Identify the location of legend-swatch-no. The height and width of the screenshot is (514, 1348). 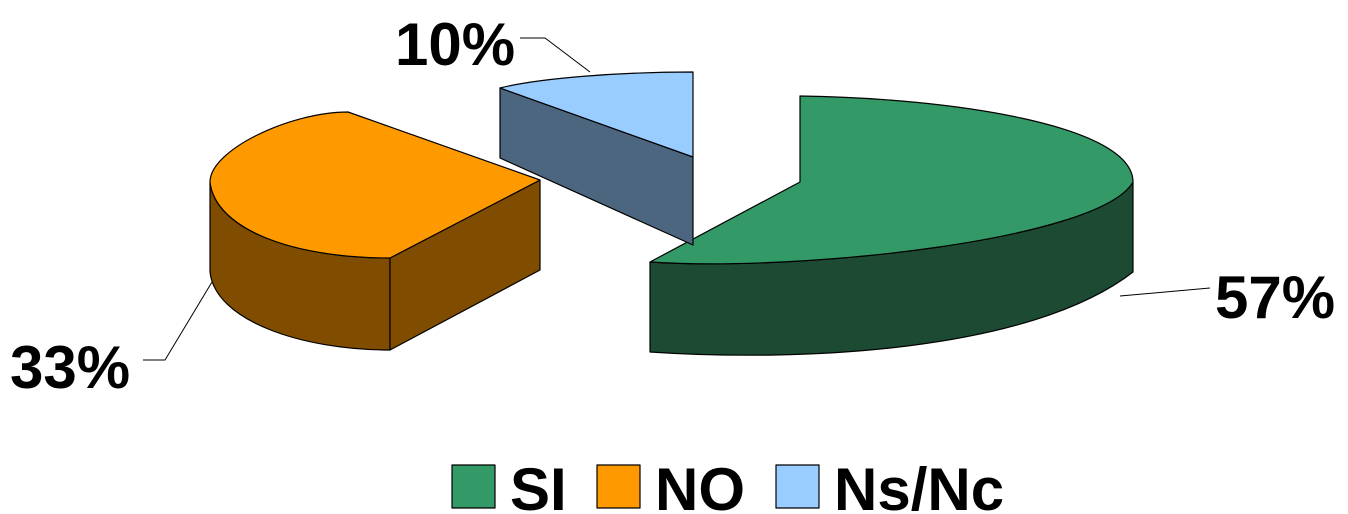
(618, 486).